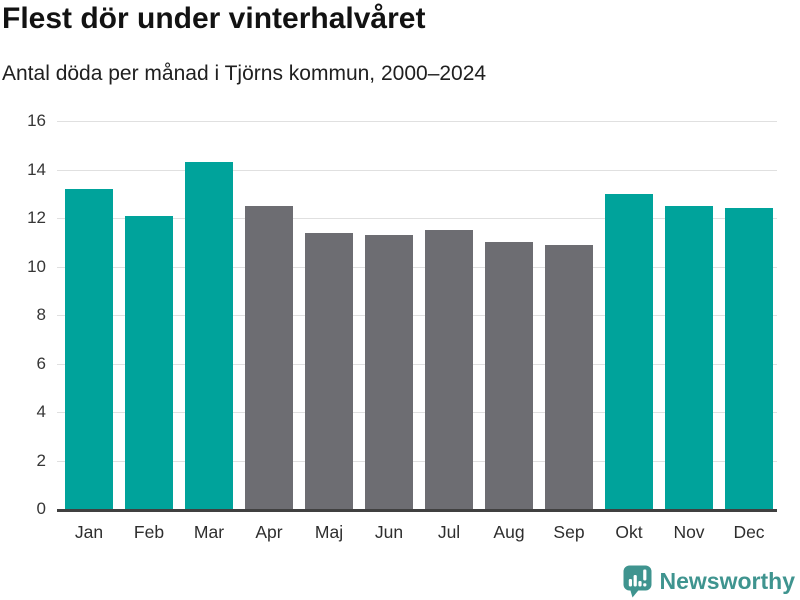 The height and width of the screenshot is (600, 800). What do you see at coordinates (149, 362) in the screenshot?
I see `bar-feb` at bounding box center [149, 362].